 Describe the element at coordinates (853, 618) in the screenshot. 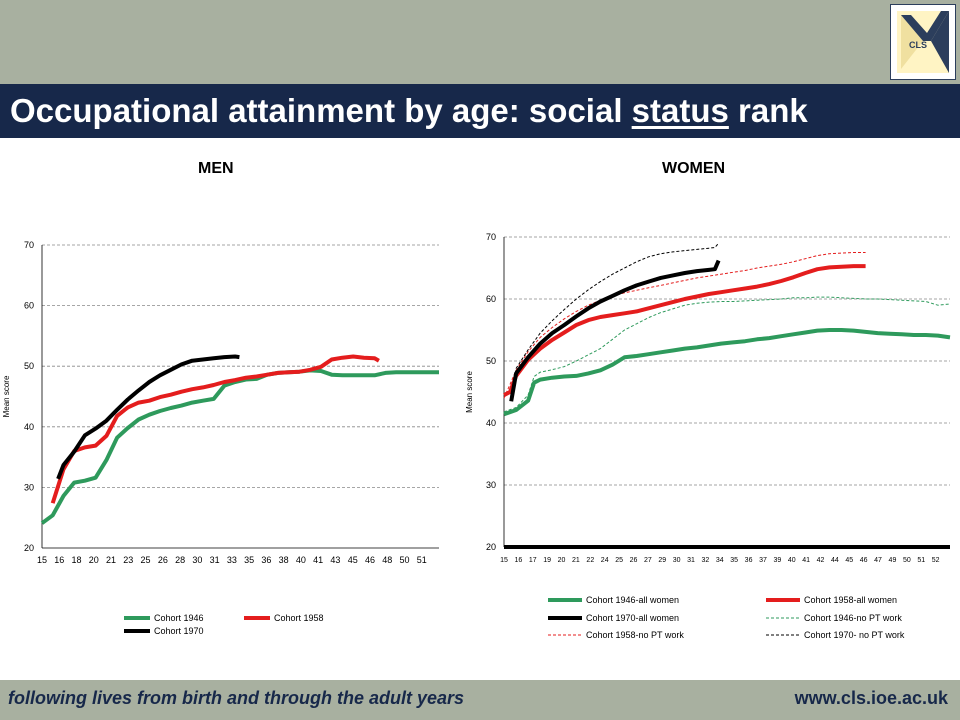

I see `women-legend-label: Cohort 1946-no PT work` at that location.